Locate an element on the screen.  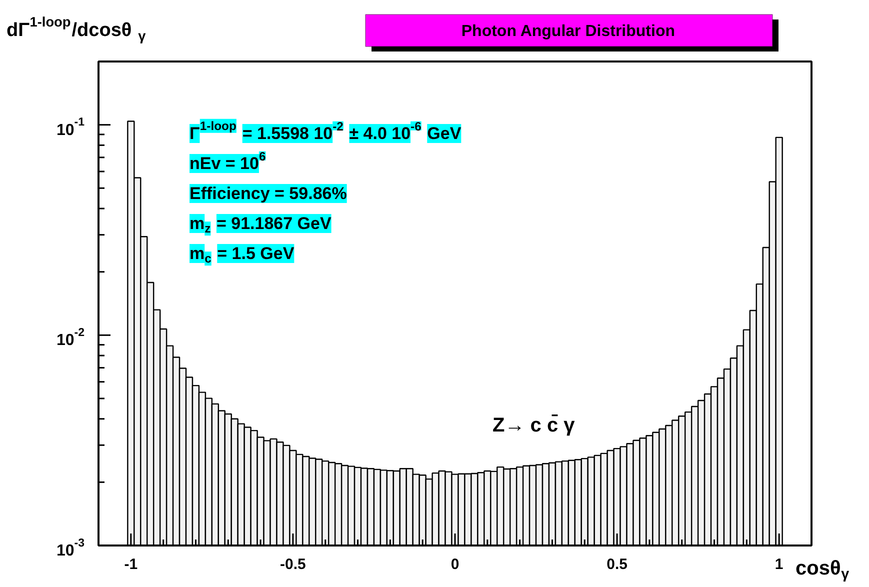
annotation: Z→ c c̄ γ is located at coordinates (534, 425).